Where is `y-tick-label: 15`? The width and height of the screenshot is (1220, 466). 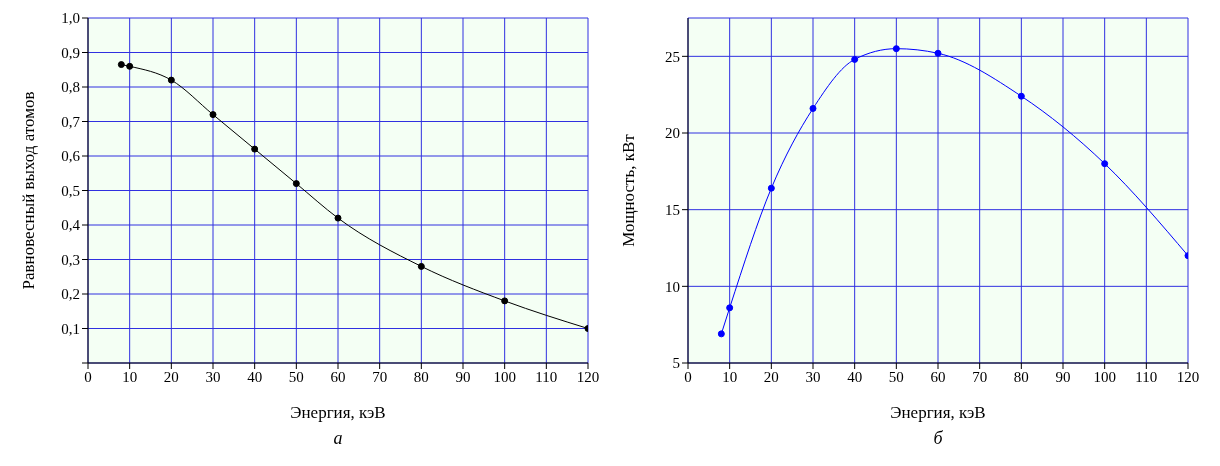 y-tick-label: 15 is located at coordinates (672, 209).